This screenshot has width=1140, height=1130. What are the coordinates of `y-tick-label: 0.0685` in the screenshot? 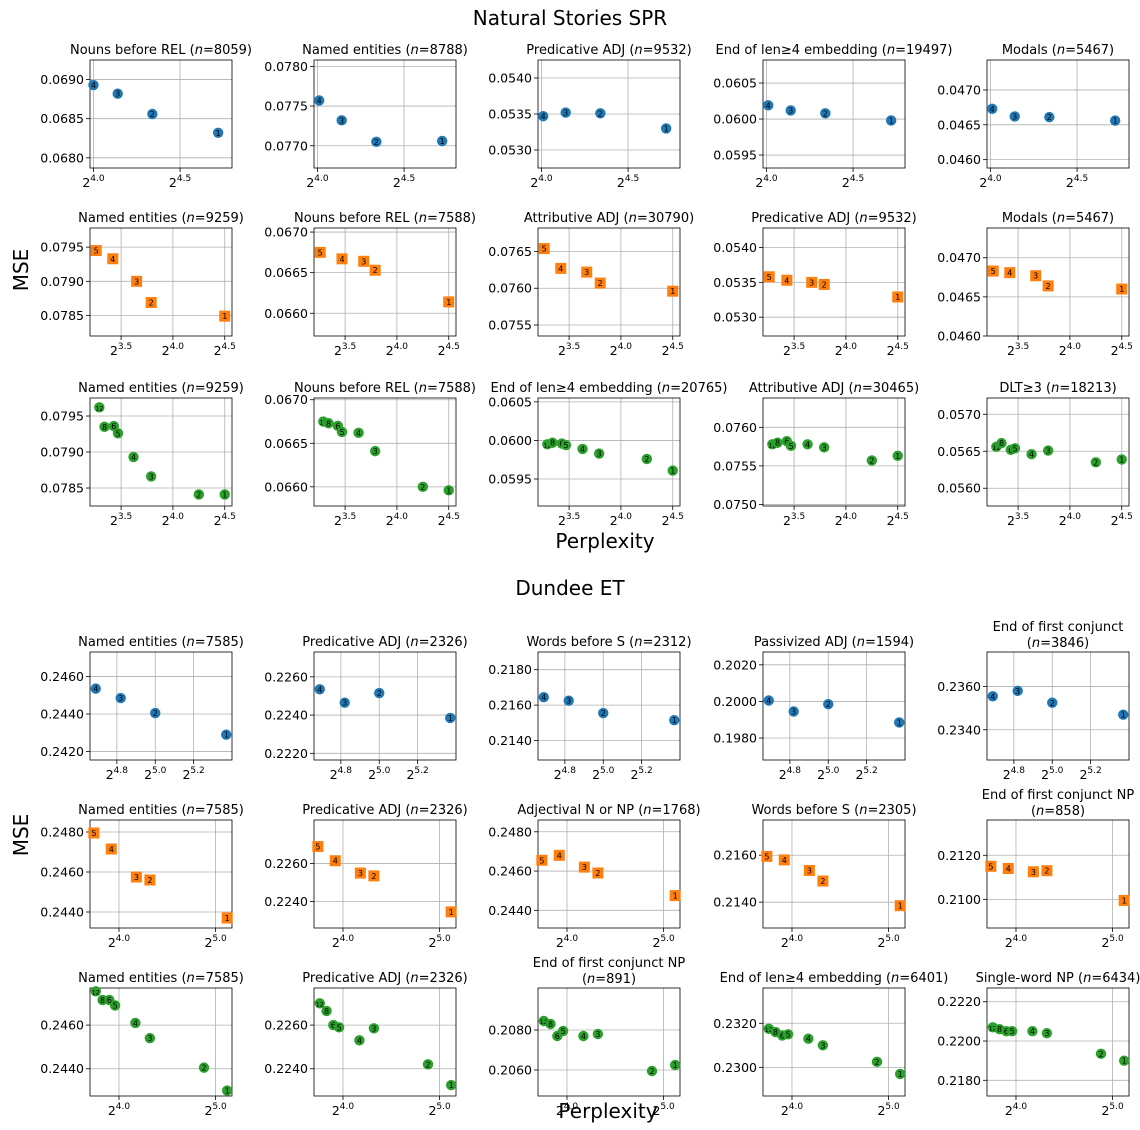 It's located at (62, 118).